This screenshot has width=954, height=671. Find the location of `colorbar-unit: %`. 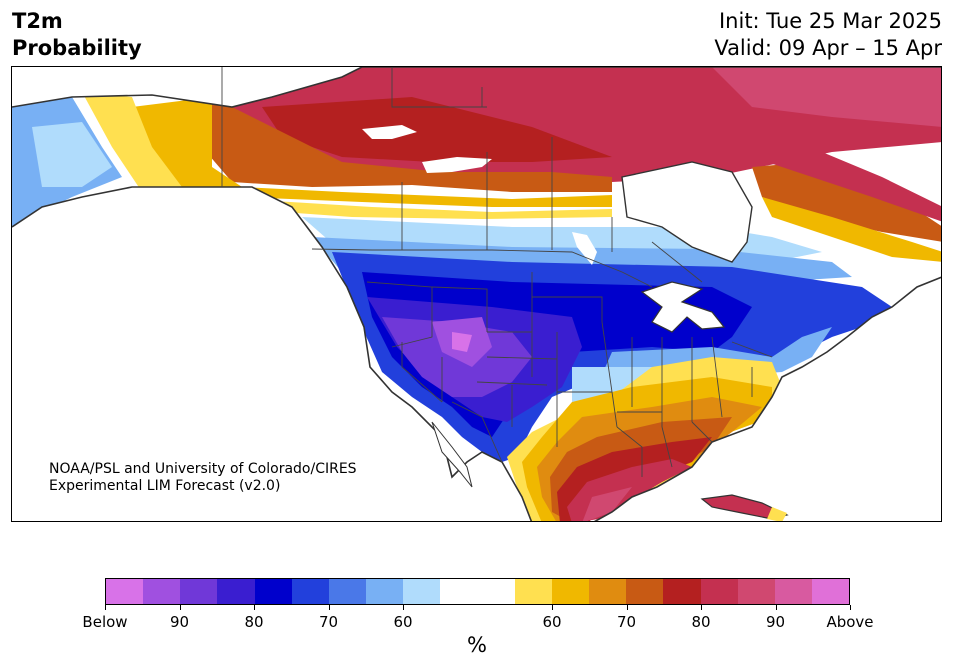

colorbar-unit: % is located at coordinates (477, 645).